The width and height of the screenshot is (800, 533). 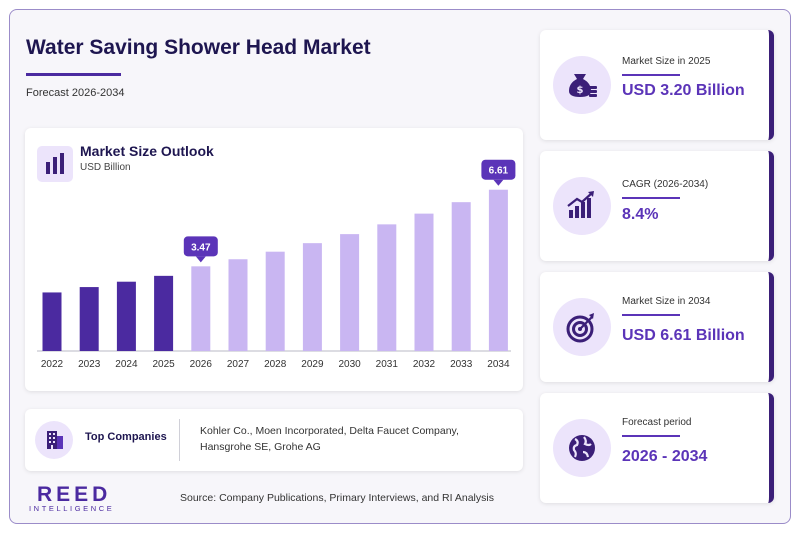 I want to click on logo-wordmark: REED, so click(x=74, y=494).